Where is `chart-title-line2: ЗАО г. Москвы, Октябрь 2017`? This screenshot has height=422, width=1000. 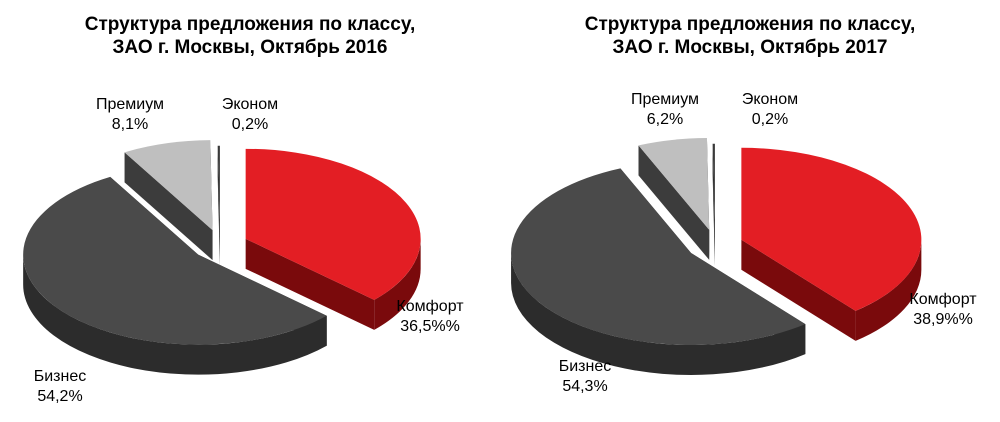 chart-title-line2: ЗАО г. Москвы, Октябрь 2017 is located at coordinates (750, 47).